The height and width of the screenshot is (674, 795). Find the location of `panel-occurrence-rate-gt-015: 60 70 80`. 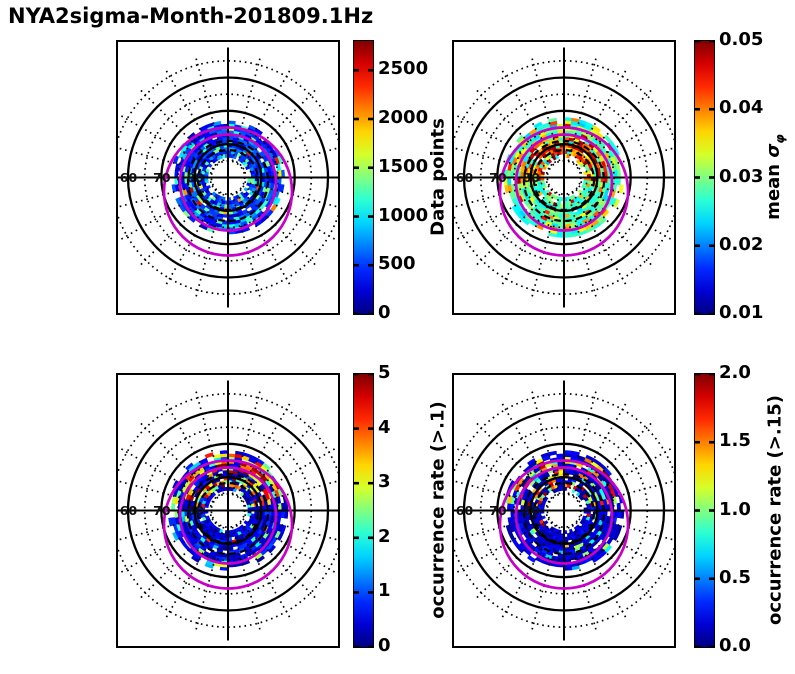

panel-occurrence-rate-gt-015: 60 70 80 is located at coordinates (564, 510).